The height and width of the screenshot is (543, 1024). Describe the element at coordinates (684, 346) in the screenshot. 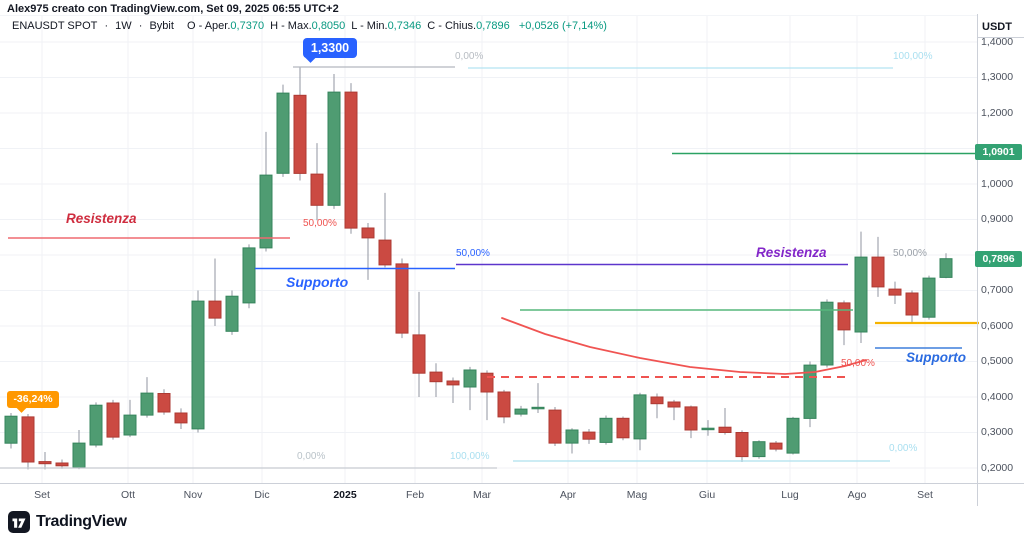

I see `ma-curve` at that location.